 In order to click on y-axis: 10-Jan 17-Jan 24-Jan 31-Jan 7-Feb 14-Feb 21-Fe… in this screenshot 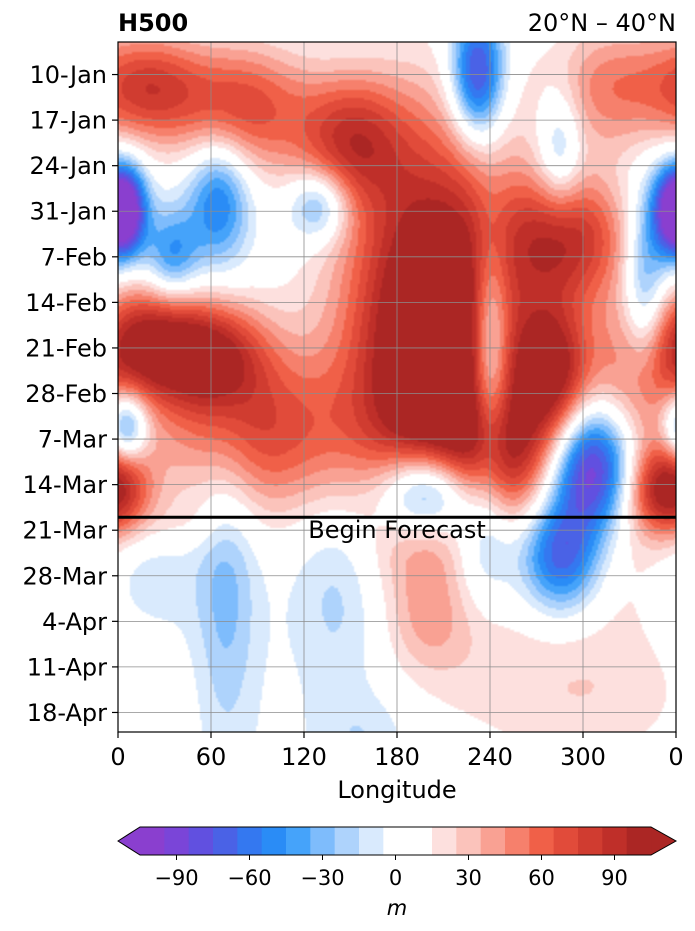, I will do `click(70, 394)`.